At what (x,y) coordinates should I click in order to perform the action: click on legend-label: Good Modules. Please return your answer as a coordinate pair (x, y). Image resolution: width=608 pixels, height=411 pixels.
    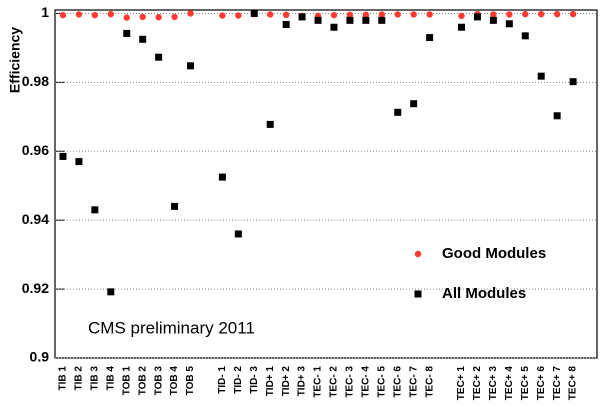
    Looking at the image, I should click on (494, 253).